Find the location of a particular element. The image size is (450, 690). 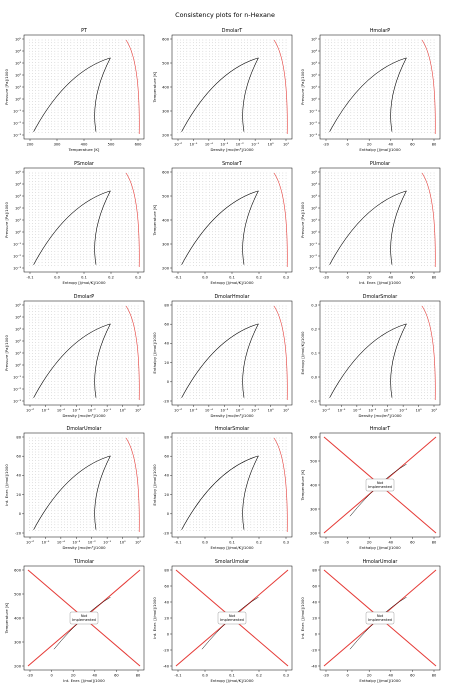

x-axis-label: Int. Ener. [J/mol]/1000 is located at coordinates (380, 282).